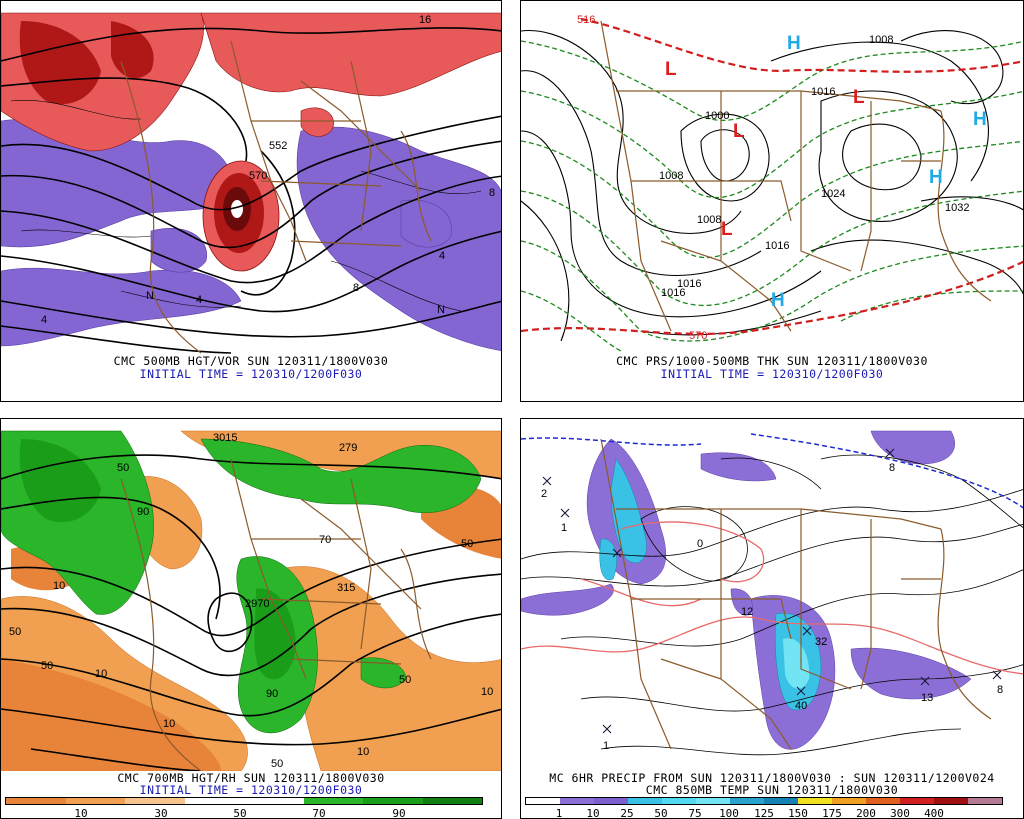 This screenshot has height=819, width=1024. What do you see at coordinates (980, 119) in the screenshot?
I see `high-pressure-2: H` at bounding box center [980, 119].